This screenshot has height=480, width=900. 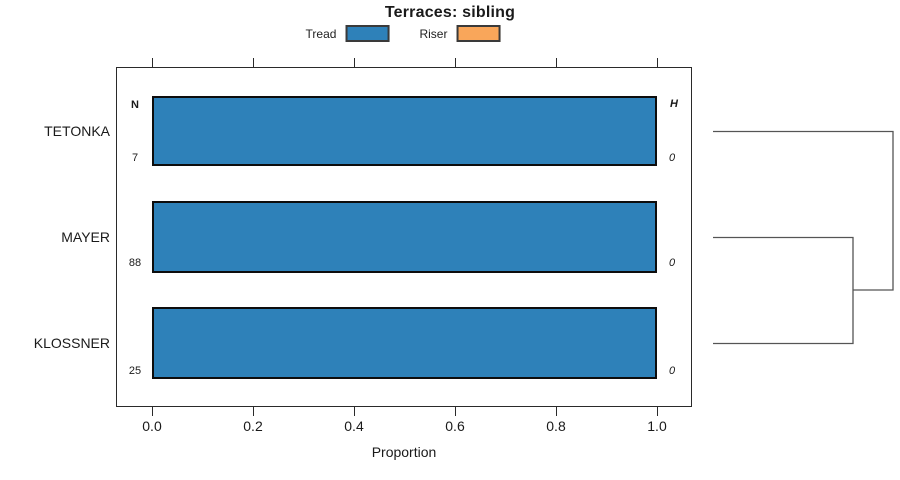 I want to click on n-value-klossner: 25, so click(x=135, y=371).